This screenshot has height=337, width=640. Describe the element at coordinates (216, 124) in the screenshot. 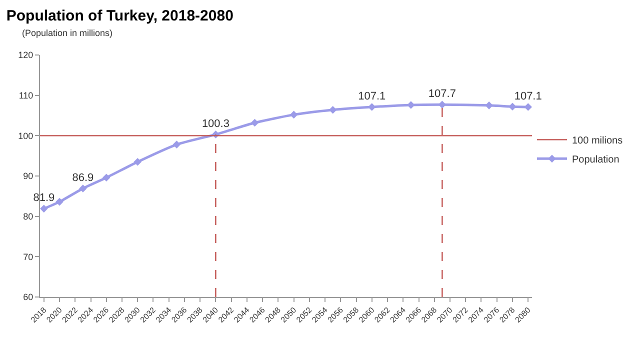

I see `data-label: 100.3` at that location.